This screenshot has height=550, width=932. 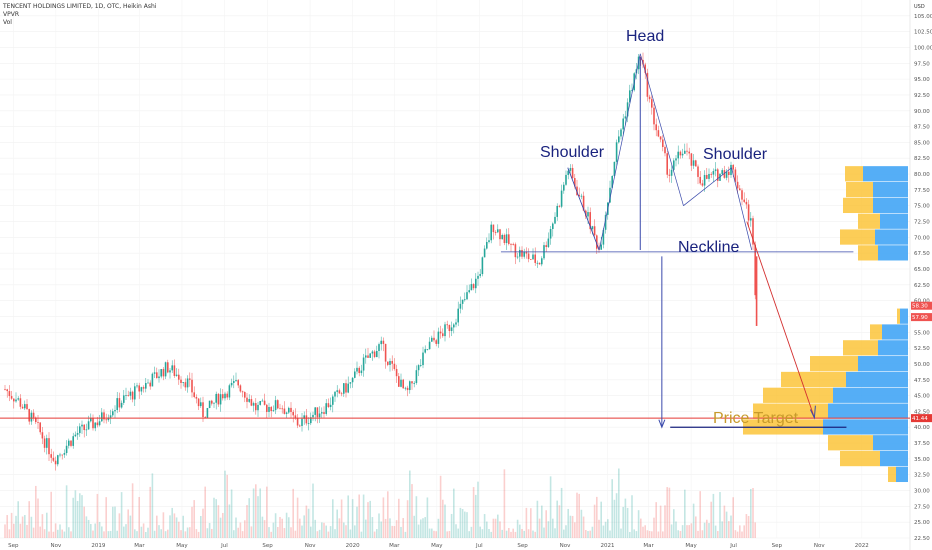 I want to click on volume-profile-bar-sell, so click(x=869, y=221).